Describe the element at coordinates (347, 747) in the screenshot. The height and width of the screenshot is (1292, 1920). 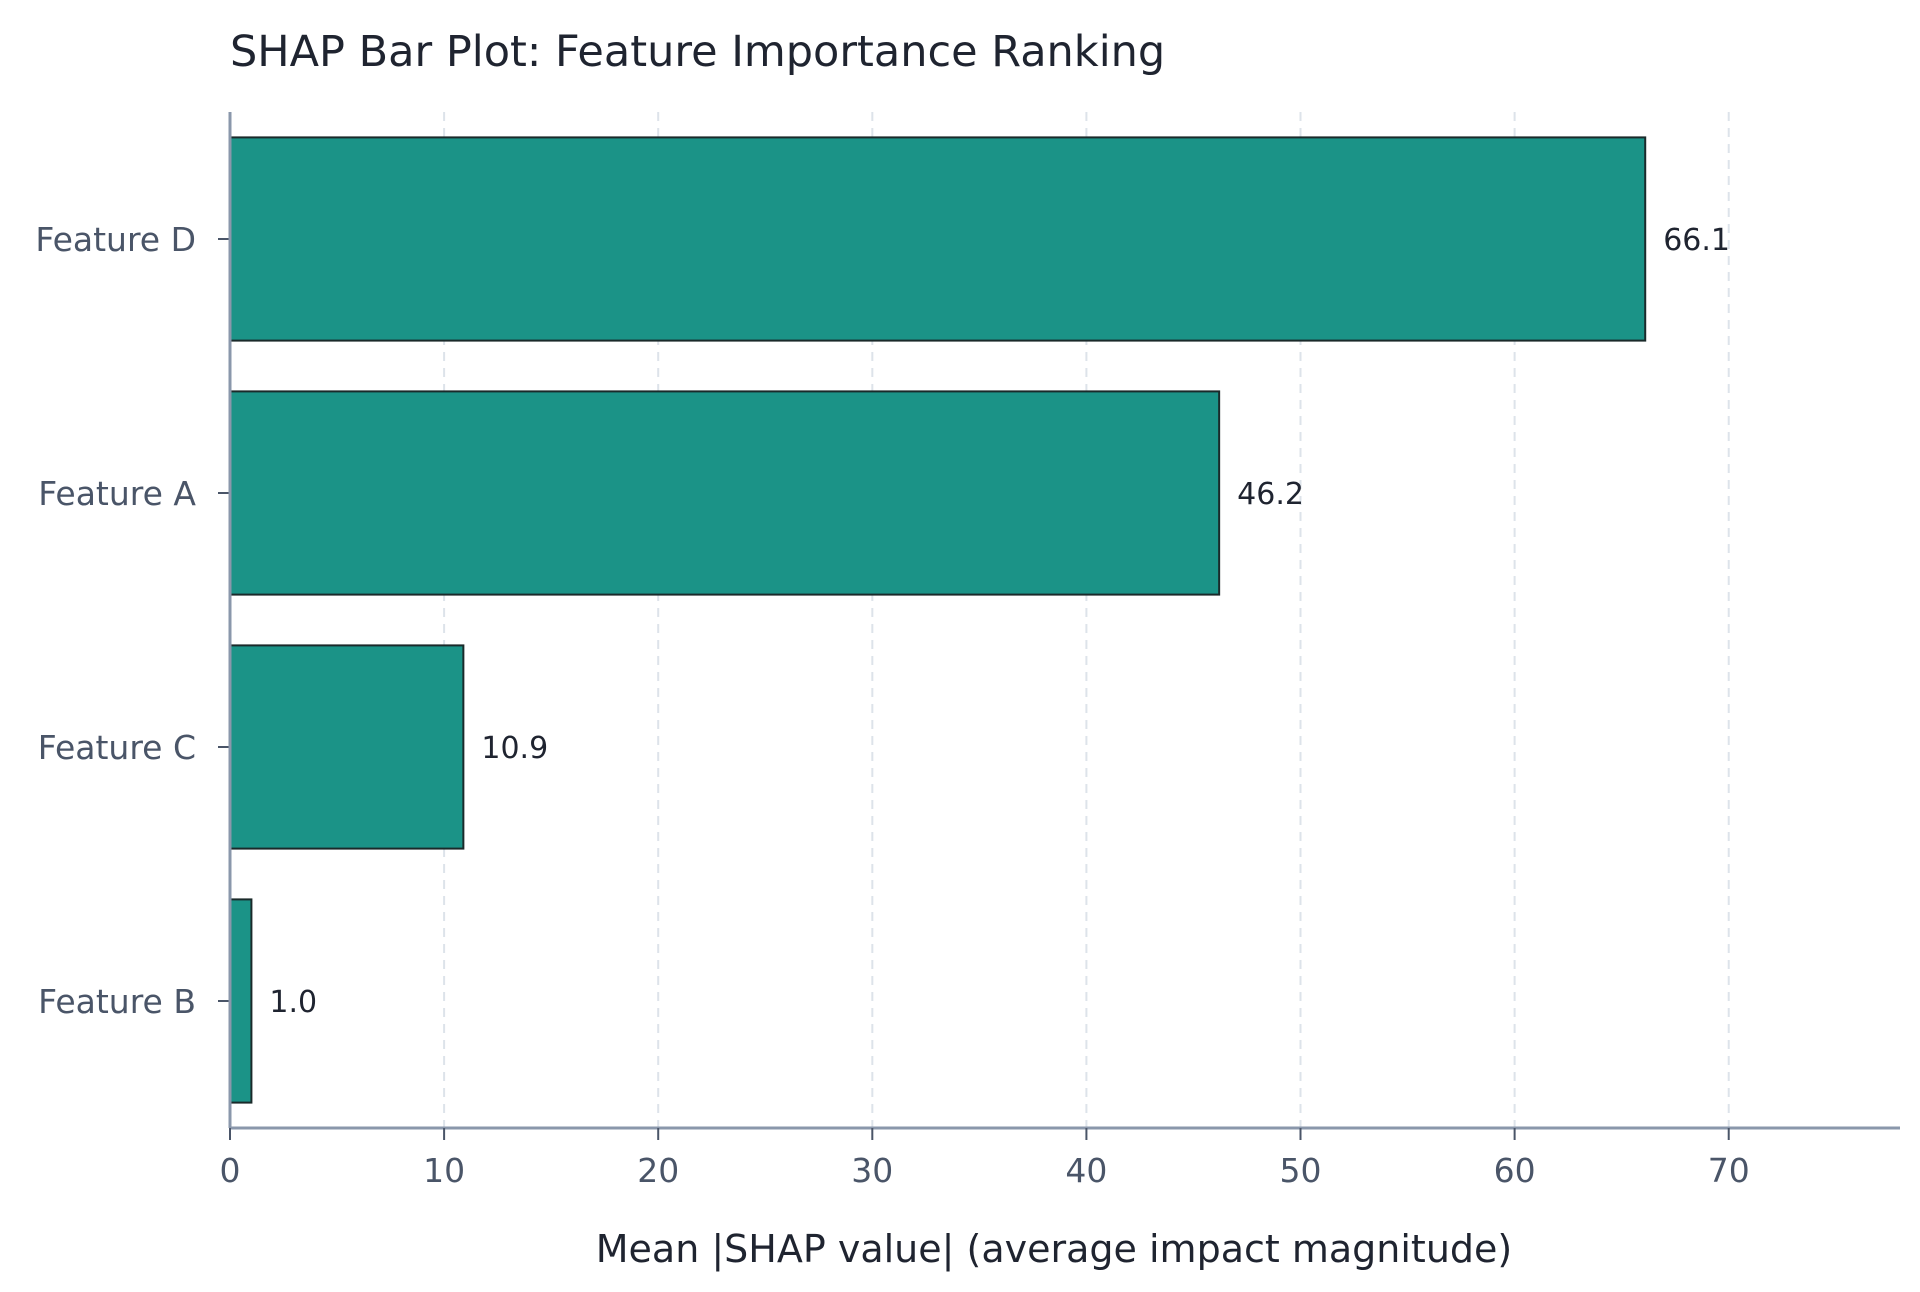
I see `bar-feature-c` at that location.